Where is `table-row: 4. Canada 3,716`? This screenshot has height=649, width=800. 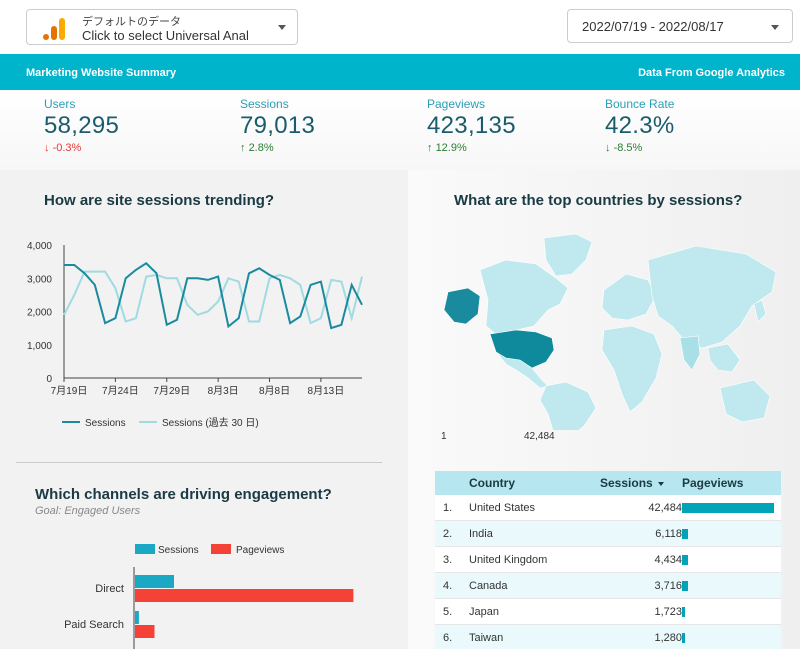 table-row: 4. Canada 3,716 is located at coordinates (608, 586).